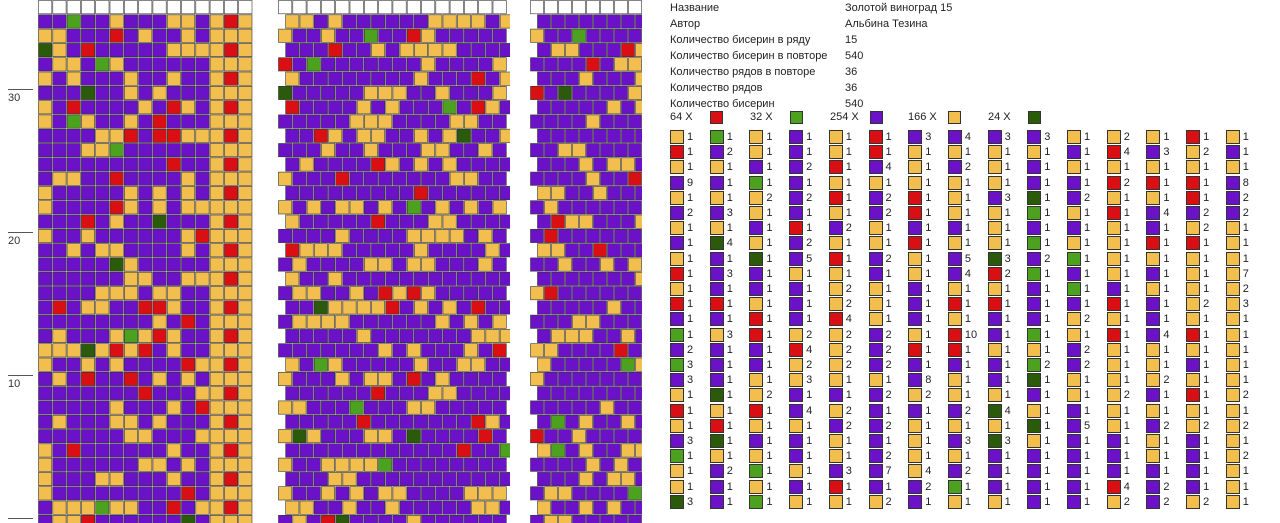  What do you see at coordinates (685, 24) in the screenshot?
I see `info-label: Автор` at bounding box center [685, 24].